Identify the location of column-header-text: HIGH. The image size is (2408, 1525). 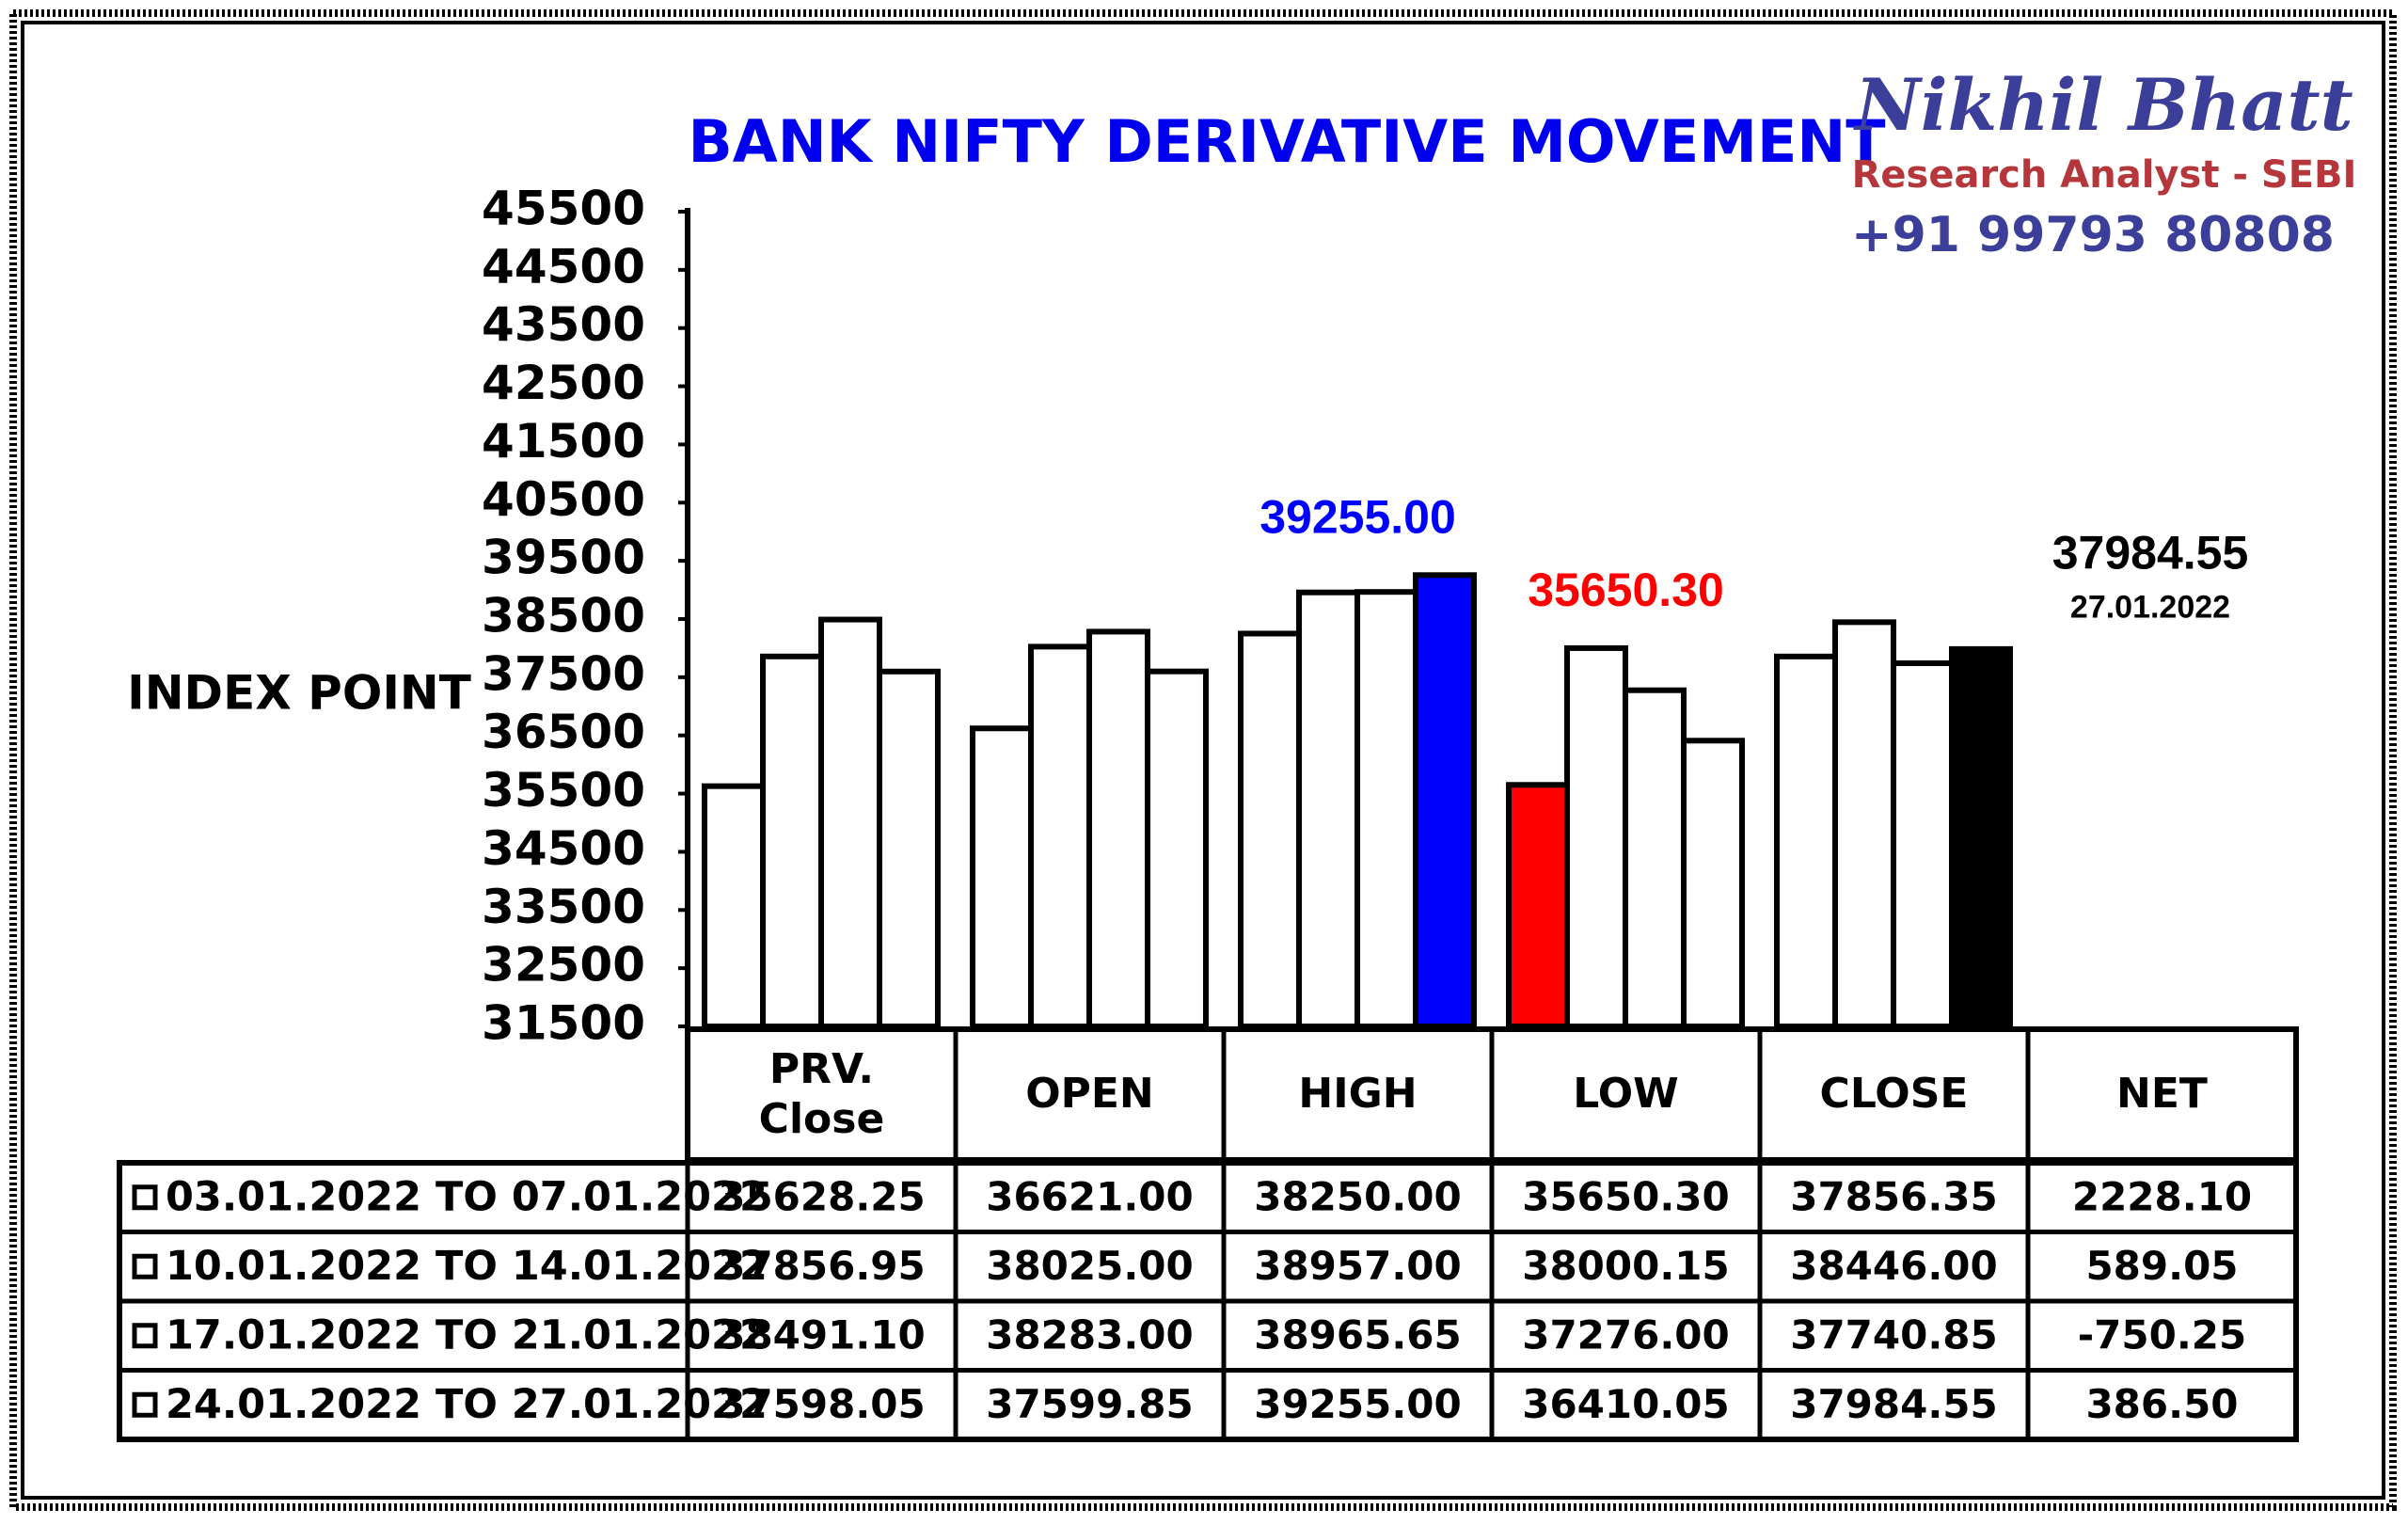
(1358, 1094).